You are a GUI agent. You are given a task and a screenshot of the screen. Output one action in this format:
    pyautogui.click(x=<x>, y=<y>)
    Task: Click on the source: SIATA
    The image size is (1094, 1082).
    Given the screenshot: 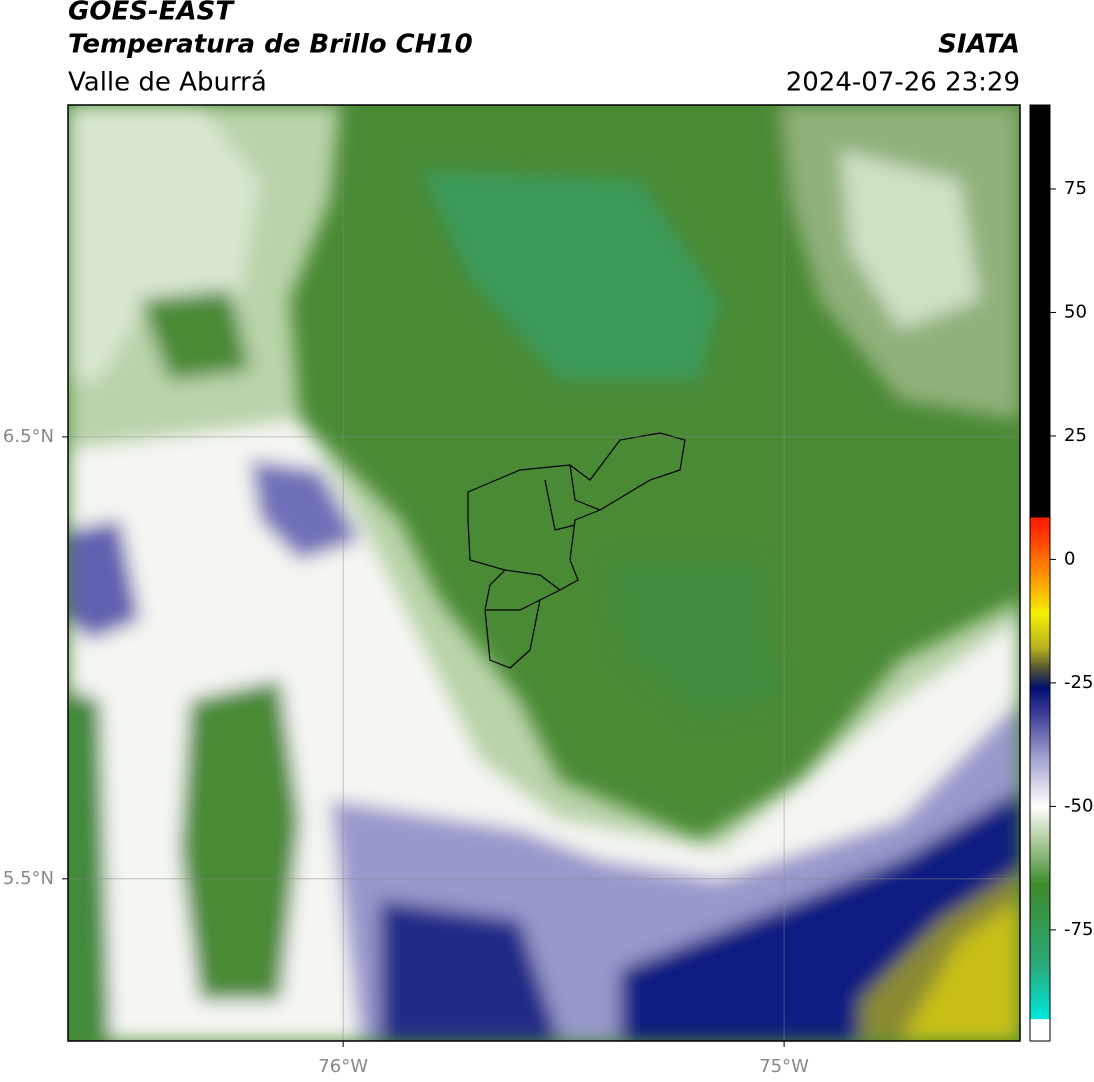 What is the action you would take?
    pyautogui.click(x=979, y=45)
    